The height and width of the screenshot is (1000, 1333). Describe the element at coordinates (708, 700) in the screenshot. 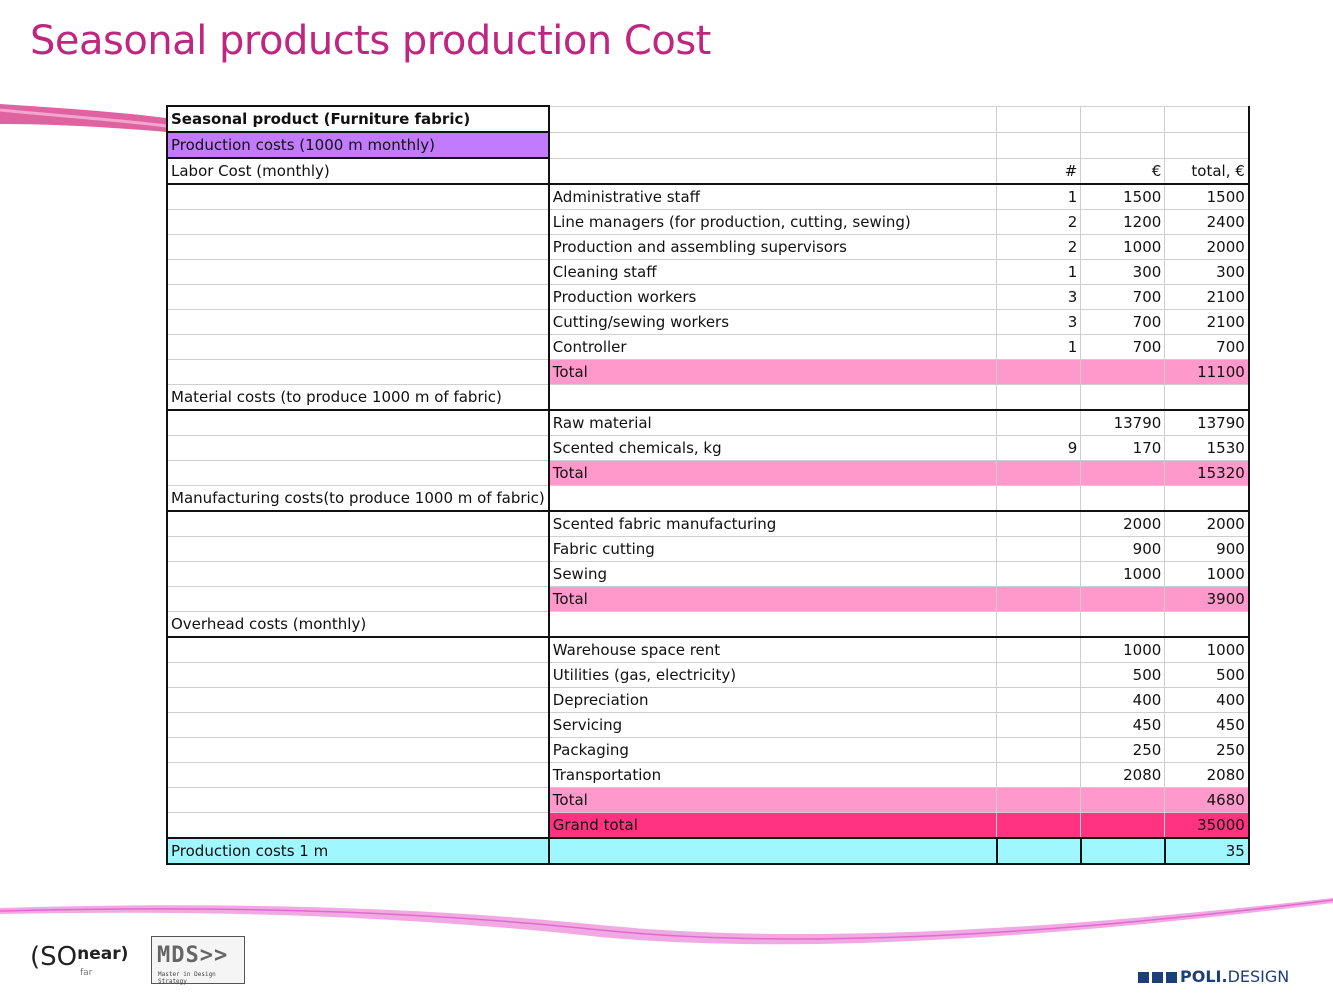

I see `table-row: Depreciation 400 400` at that location.